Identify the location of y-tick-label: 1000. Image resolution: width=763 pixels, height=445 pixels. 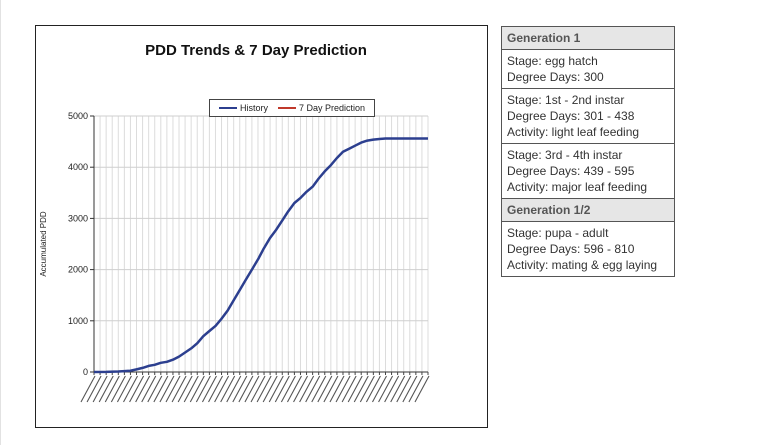
(78, 321).